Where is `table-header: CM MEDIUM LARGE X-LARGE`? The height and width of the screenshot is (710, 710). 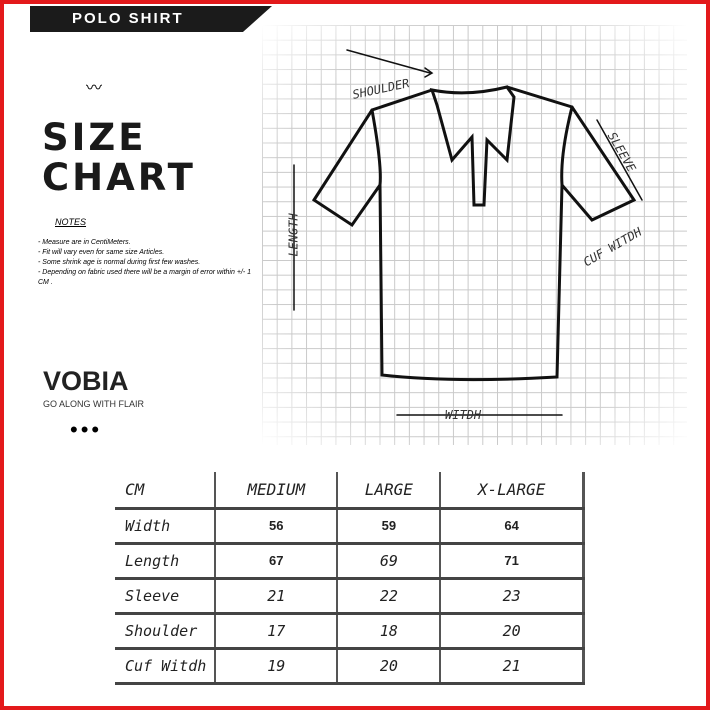
table-header: CM MEDIUM LARGE X-LARGE is located at coordinates (350, 491).